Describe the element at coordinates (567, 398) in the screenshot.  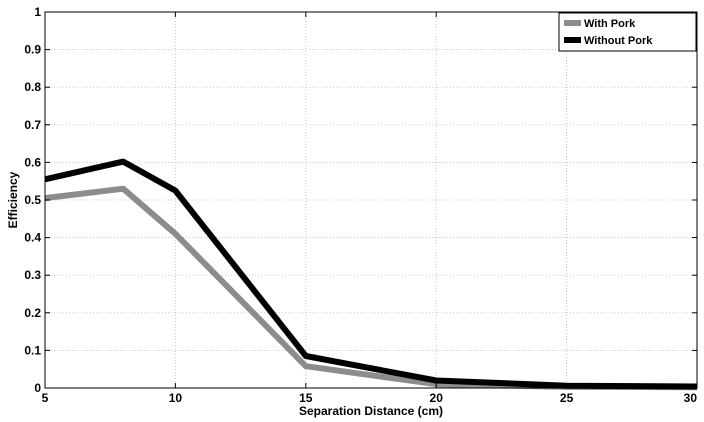
I see `x-tick-label: 25` at that location.